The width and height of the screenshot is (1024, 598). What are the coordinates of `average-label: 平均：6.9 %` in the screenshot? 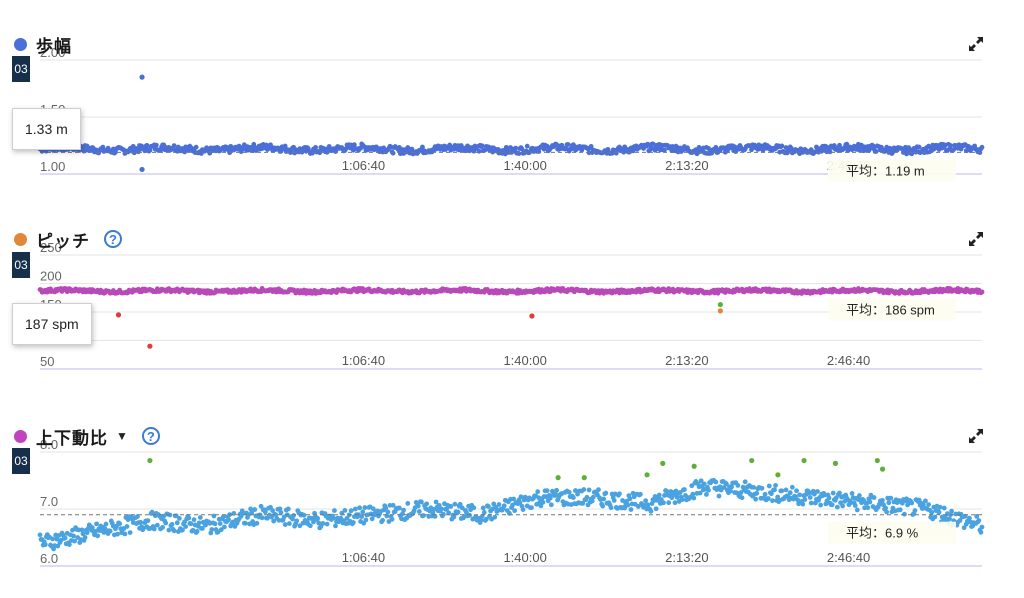 It's located at (882, 533).